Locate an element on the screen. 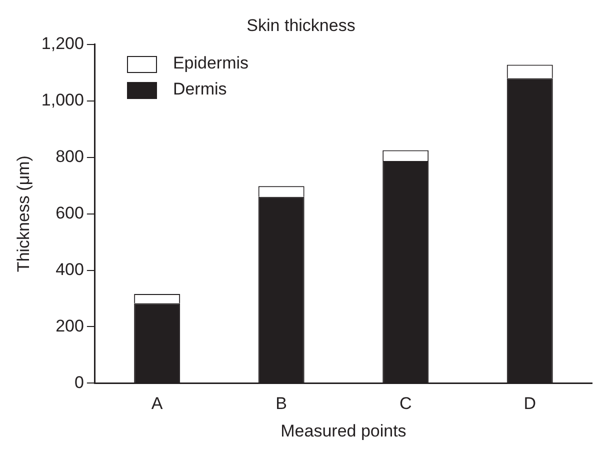 The width and height of the screenshot is (610, 458). legend-label: Epidermis is located at coordinates (210, 63).